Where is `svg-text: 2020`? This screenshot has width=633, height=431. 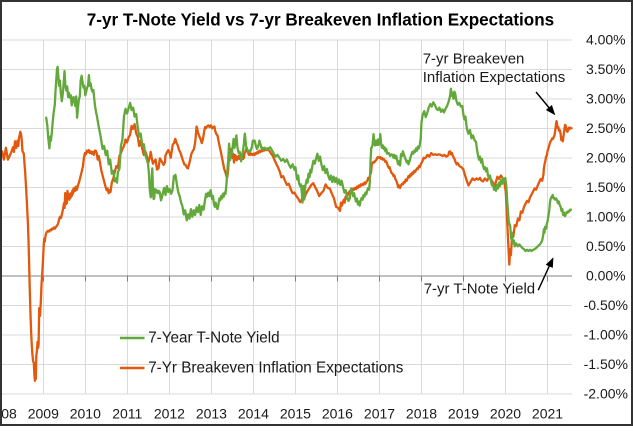
svg-text: 2020 is located at coordinates (505, 413).